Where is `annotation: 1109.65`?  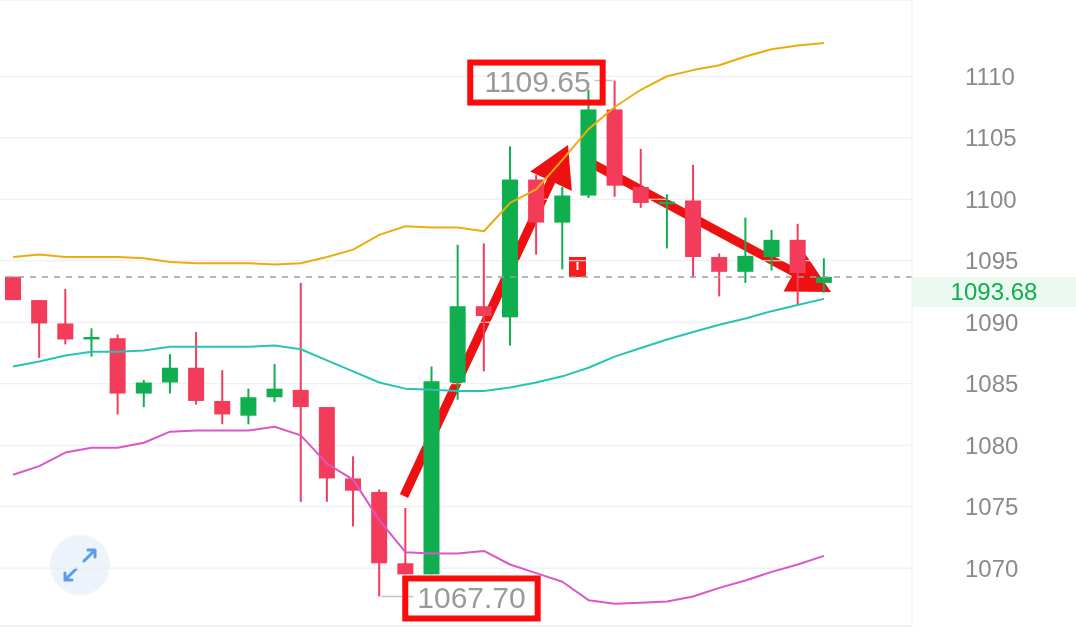 annotation: 1109.65 is located at coordinates (537, 82).